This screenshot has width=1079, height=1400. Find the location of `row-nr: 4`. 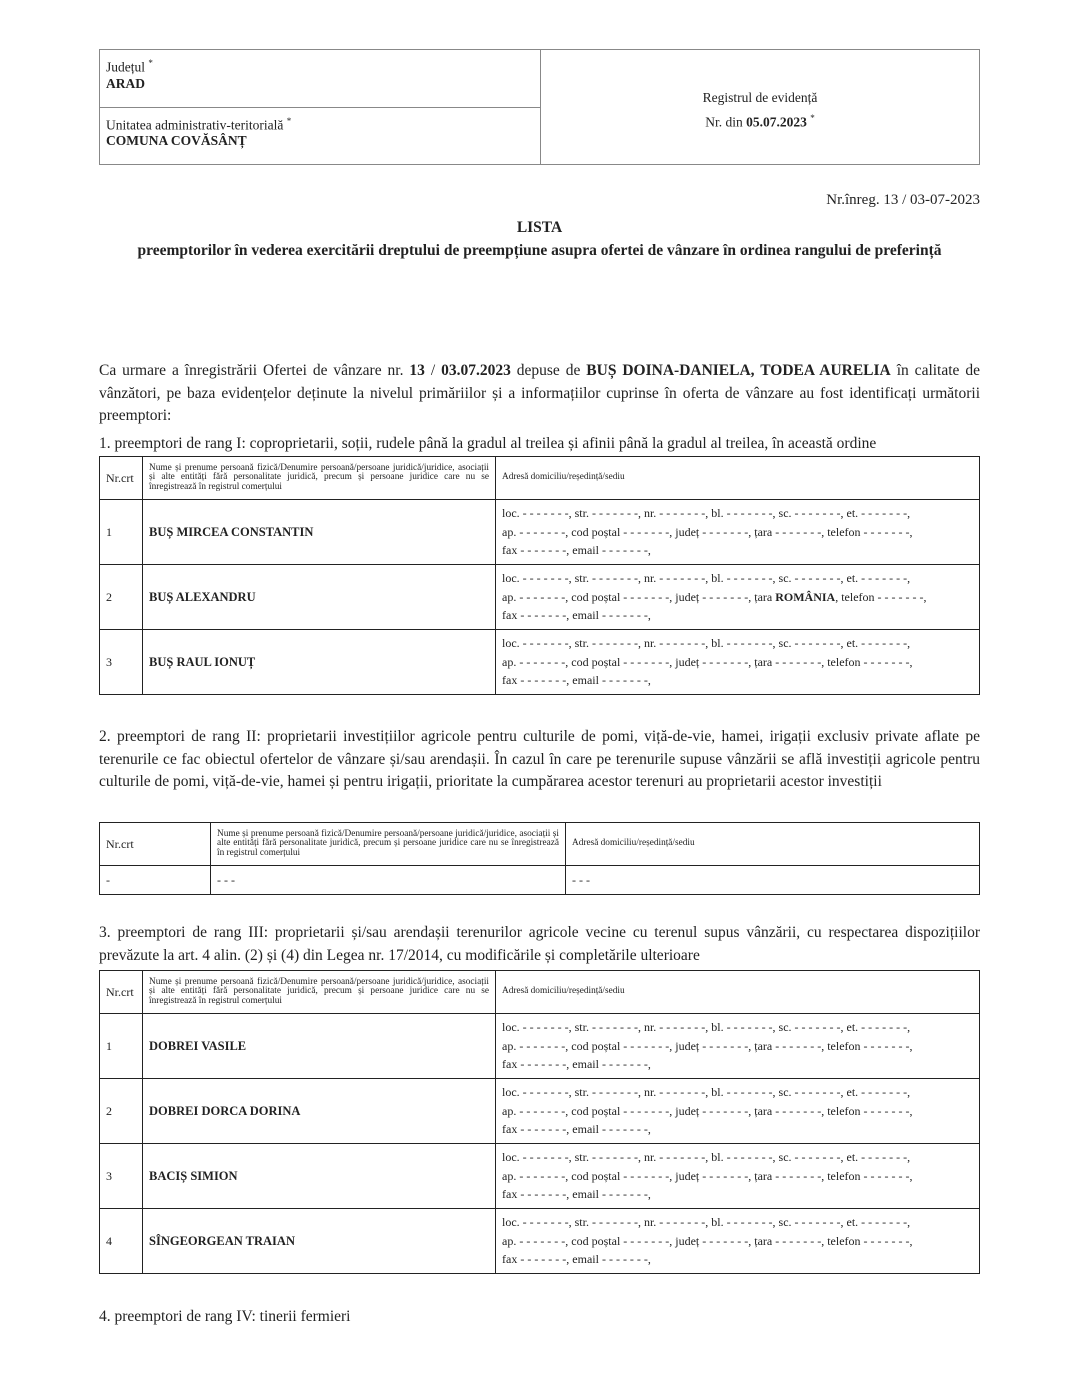

row-nr: 4 is located at coordinates (121, 1241).